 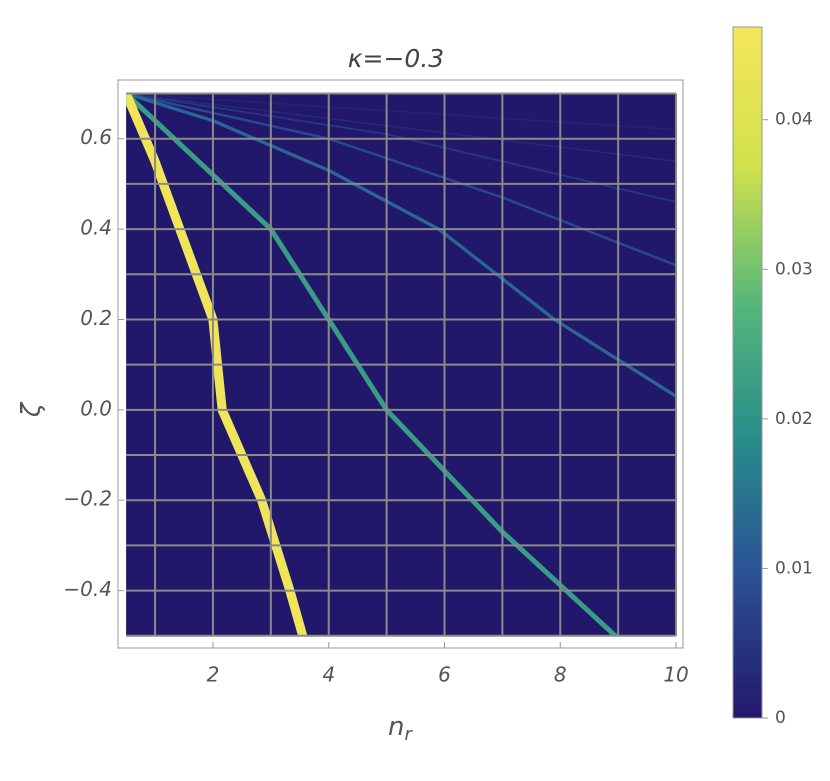 I want to click on colorbar-tick-label: 0.02, so click(x=794, y=419).